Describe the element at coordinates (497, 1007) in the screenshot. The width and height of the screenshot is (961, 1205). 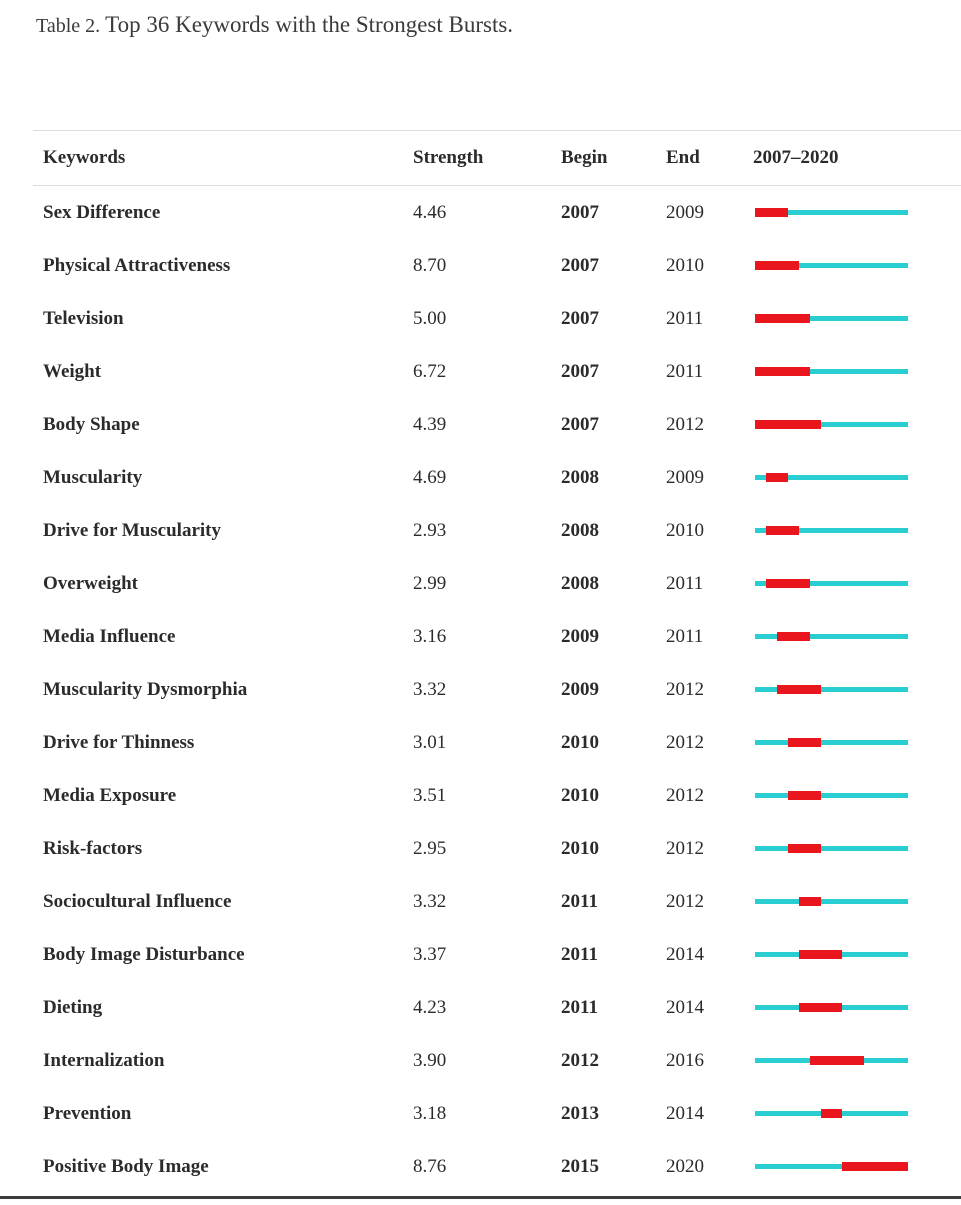
I see `table-row: Dieting 4.23 2011 2014` at that location.